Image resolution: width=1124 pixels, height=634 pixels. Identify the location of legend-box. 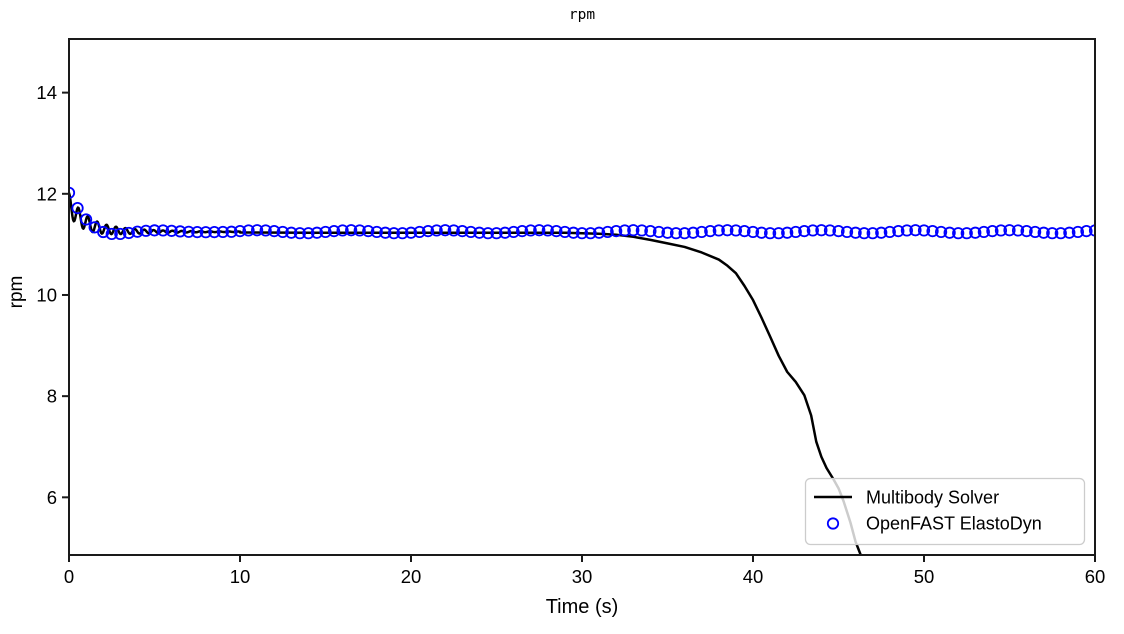
(945, 511).